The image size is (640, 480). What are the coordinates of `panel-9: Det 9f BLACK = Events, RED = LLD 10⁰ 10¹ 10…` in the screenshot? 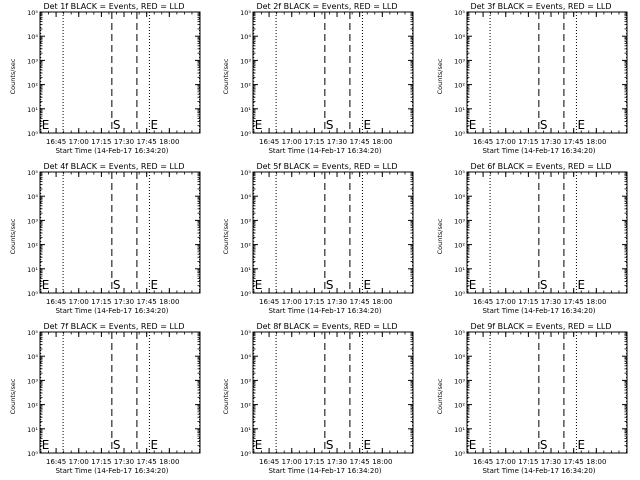 It's located at (532, 398).